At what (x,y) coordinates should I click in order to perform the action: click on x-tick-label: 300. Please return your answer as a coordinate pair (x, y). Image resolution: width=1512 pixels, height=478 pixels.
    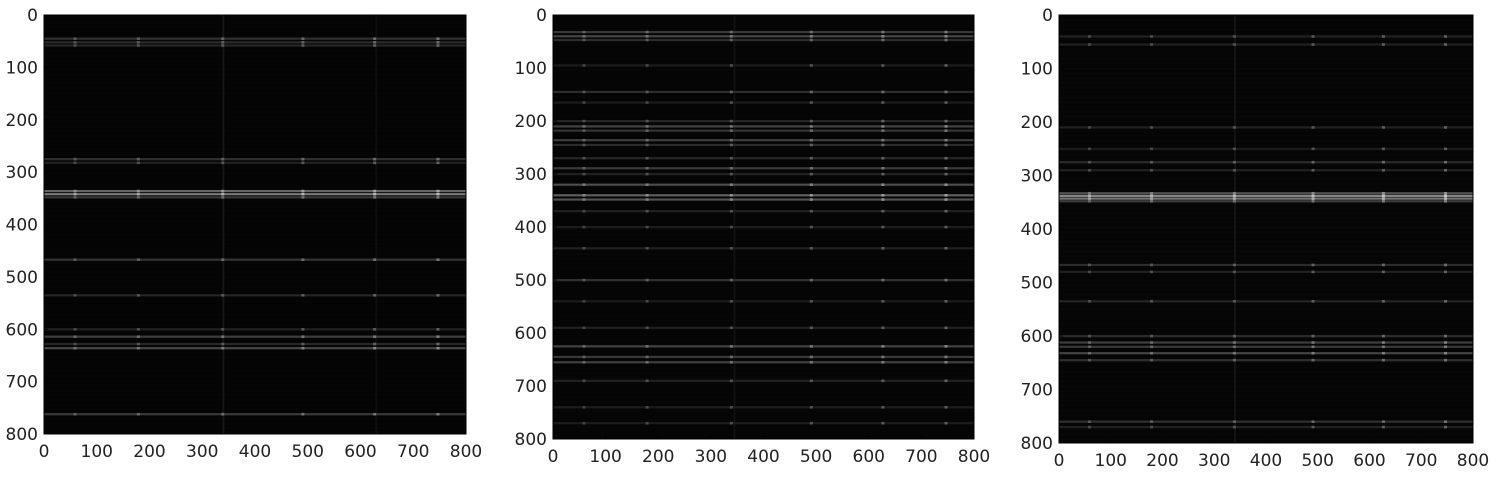
    Looking at the image, I should click on (711, 457).